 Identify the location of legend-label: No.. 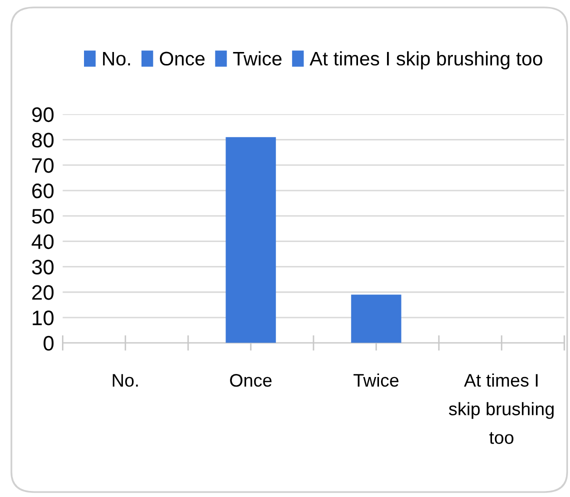
(116, 59).